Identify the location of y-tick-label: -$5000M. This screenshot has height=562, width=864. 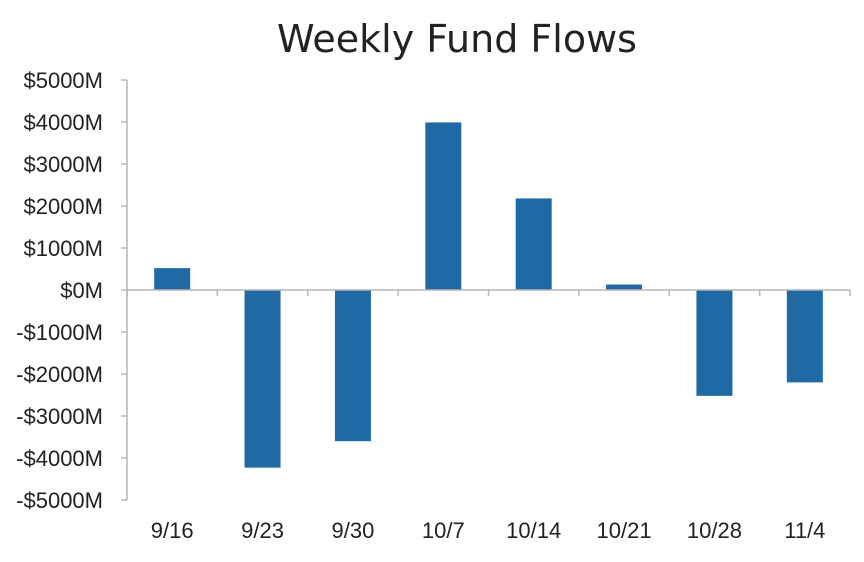
(59, 500).